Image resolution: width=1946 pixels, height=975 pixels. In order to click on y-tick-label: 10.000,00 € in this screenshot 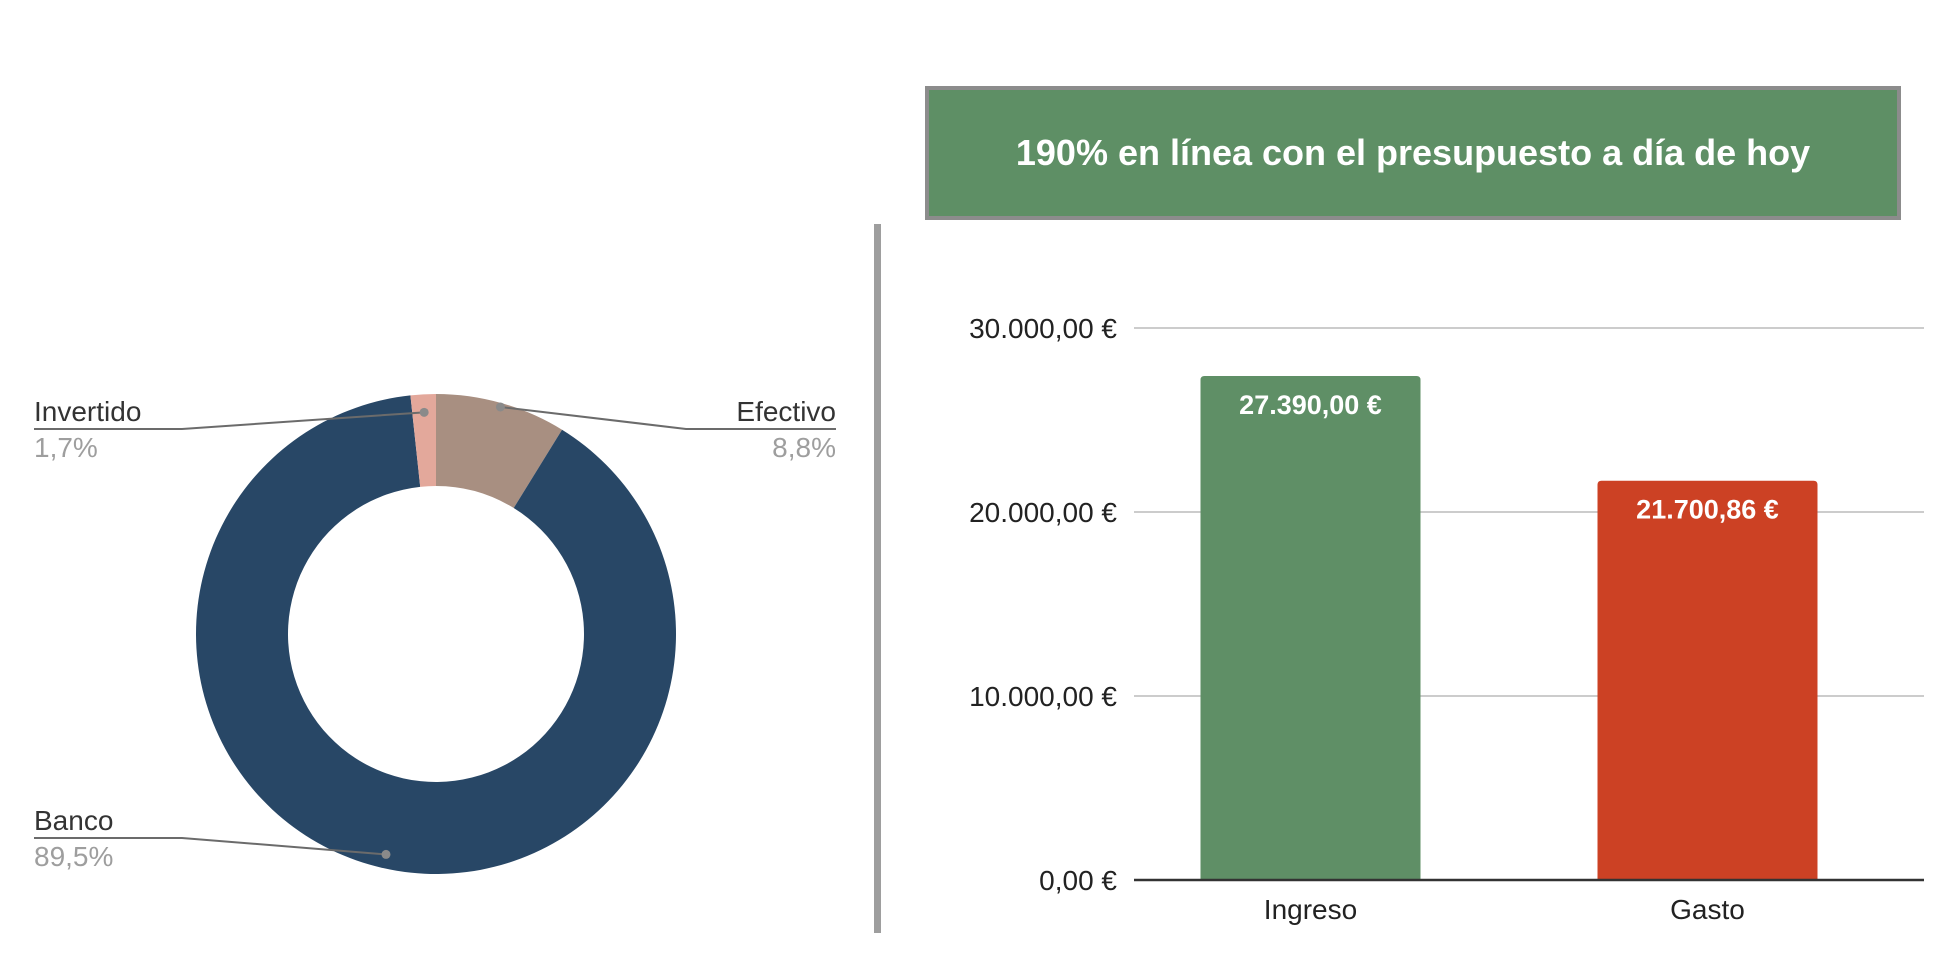, I will do `click(1043, 696)`.